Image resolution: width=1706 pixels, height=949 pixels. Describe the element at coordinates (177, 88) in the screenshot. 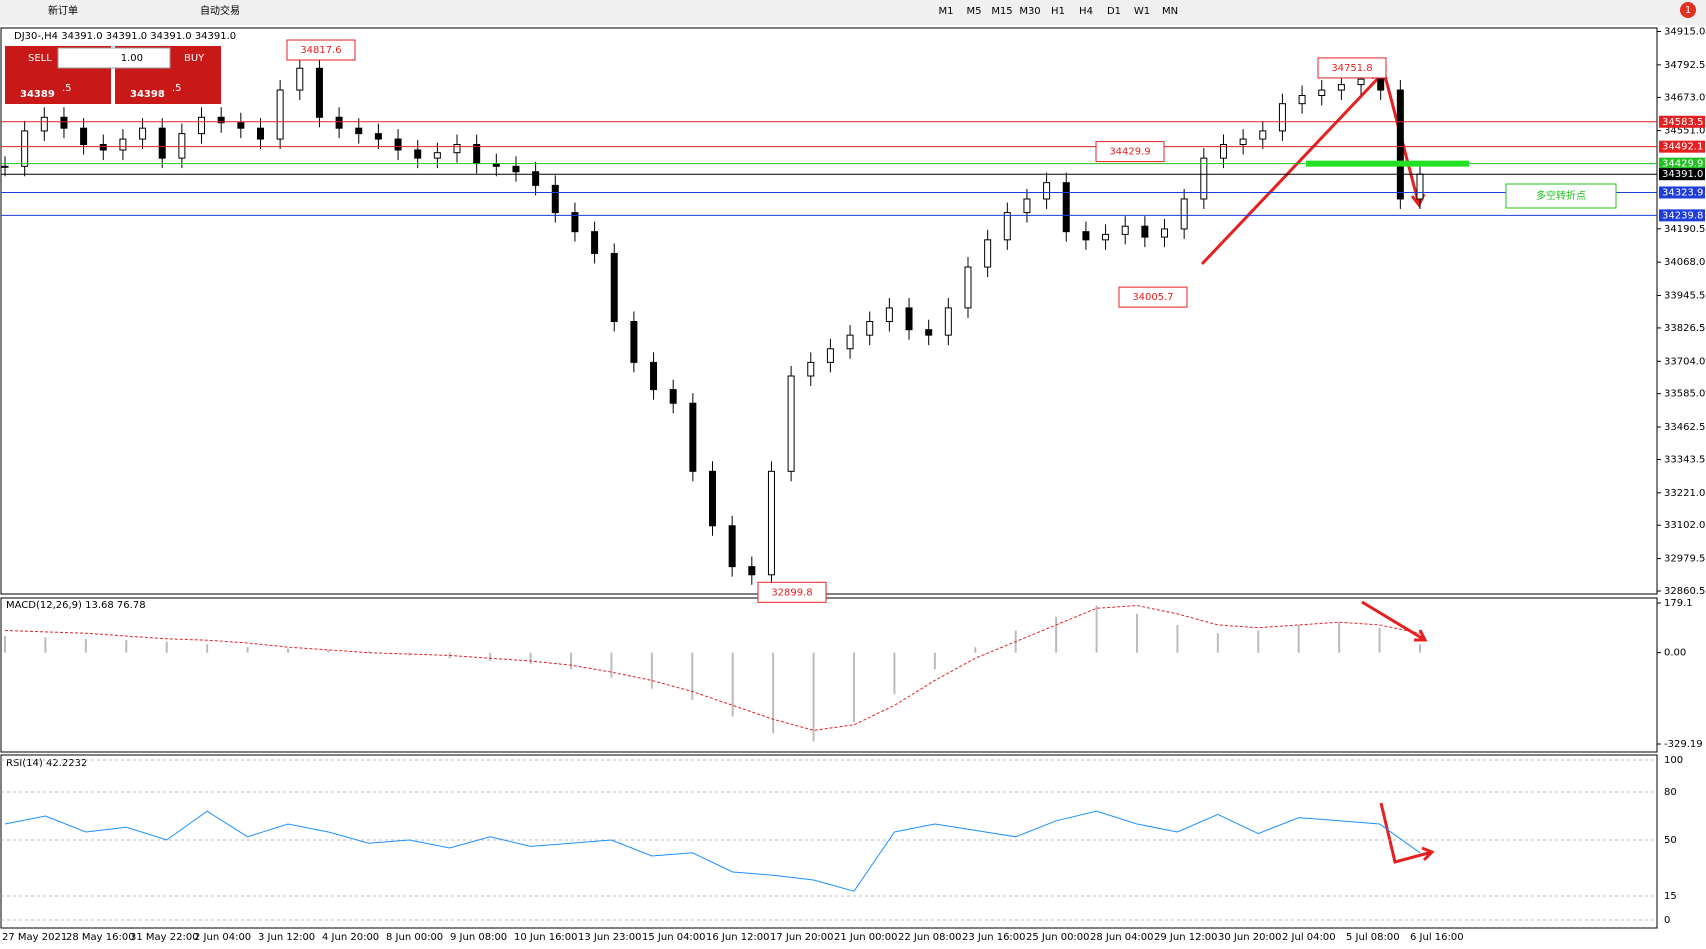

I see `buy-pip: .5` at that location.